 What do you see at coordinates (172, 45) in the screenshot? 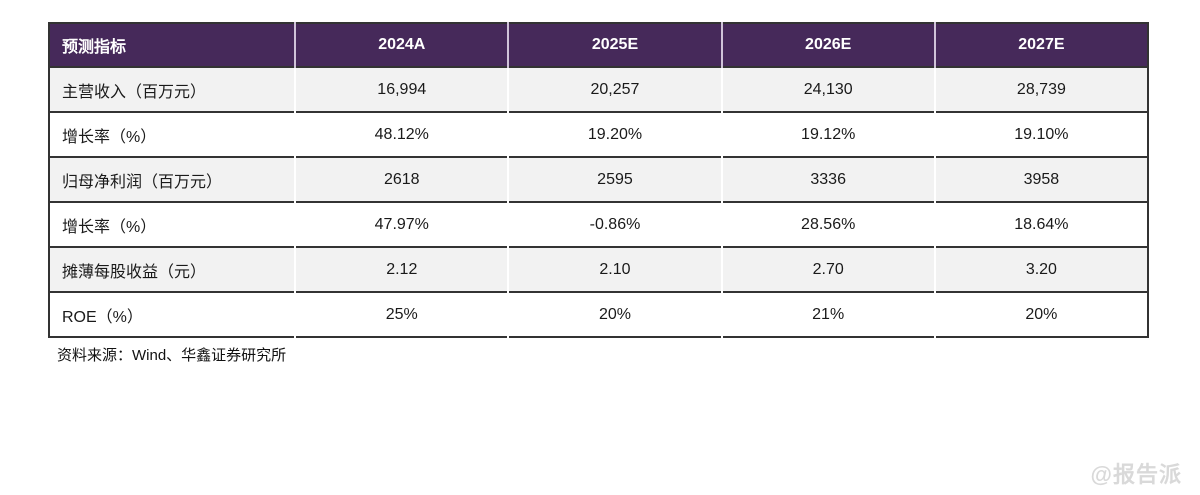
I see `header-cell-indicator: 预测指标` at bounding box center [172, 45].